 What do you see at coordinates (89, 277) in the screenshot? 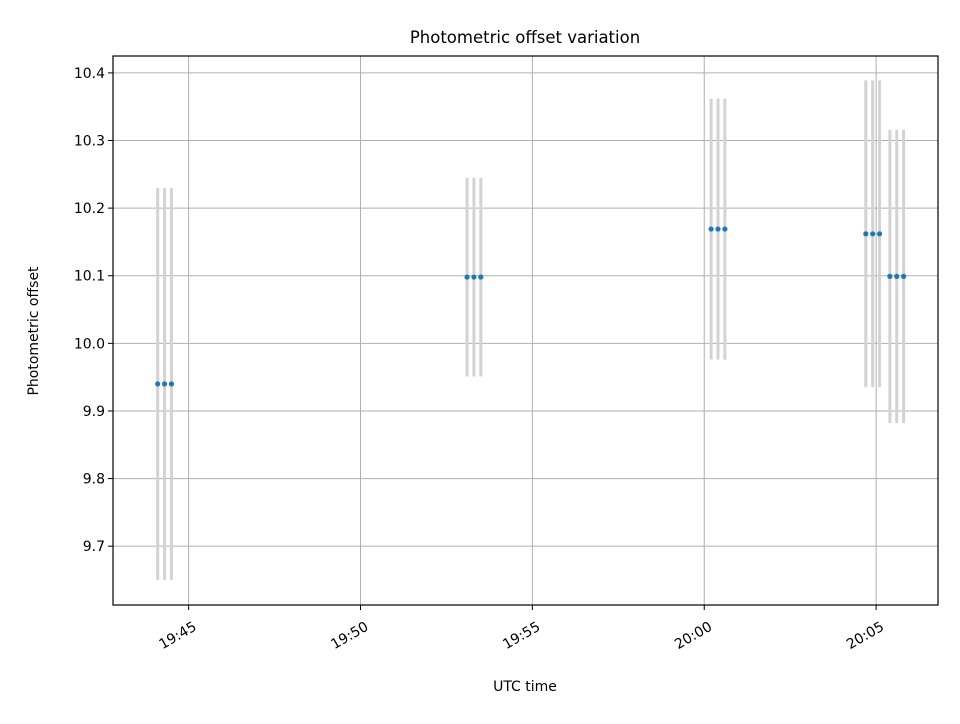
I see `y-tick-label: 10.1` at bounding box center [89, 277].